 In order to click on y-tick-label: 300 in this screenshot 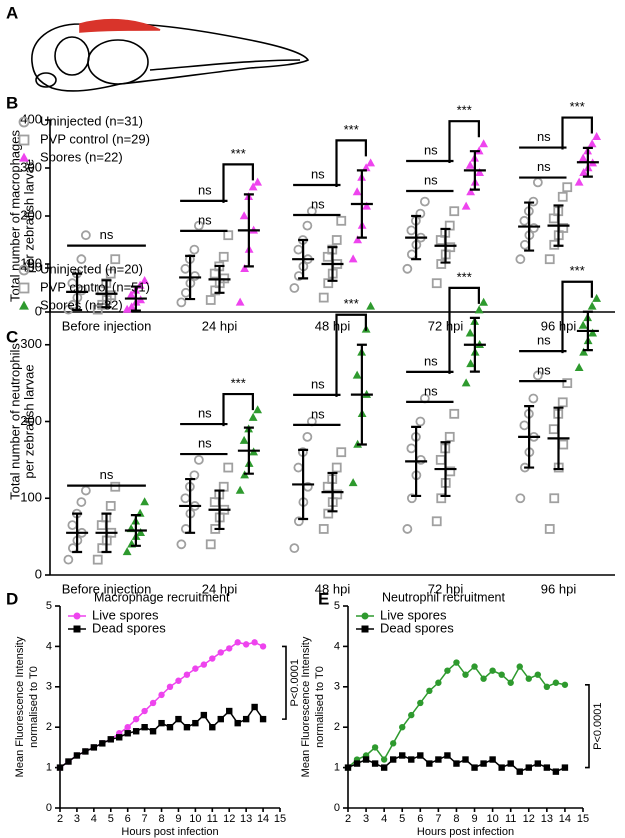, I will do `click(31, 166)`.